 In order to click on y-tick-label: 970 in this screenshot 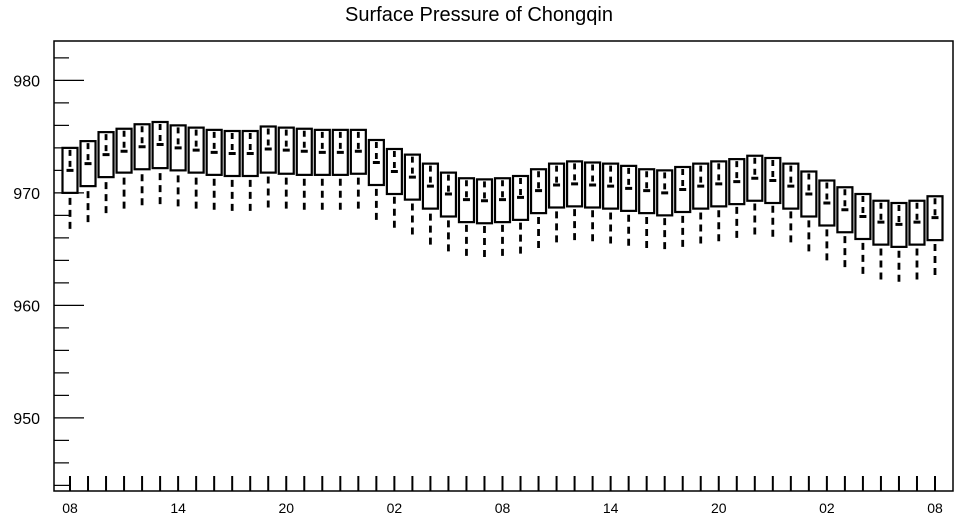, I will do `click(26, 194)`.